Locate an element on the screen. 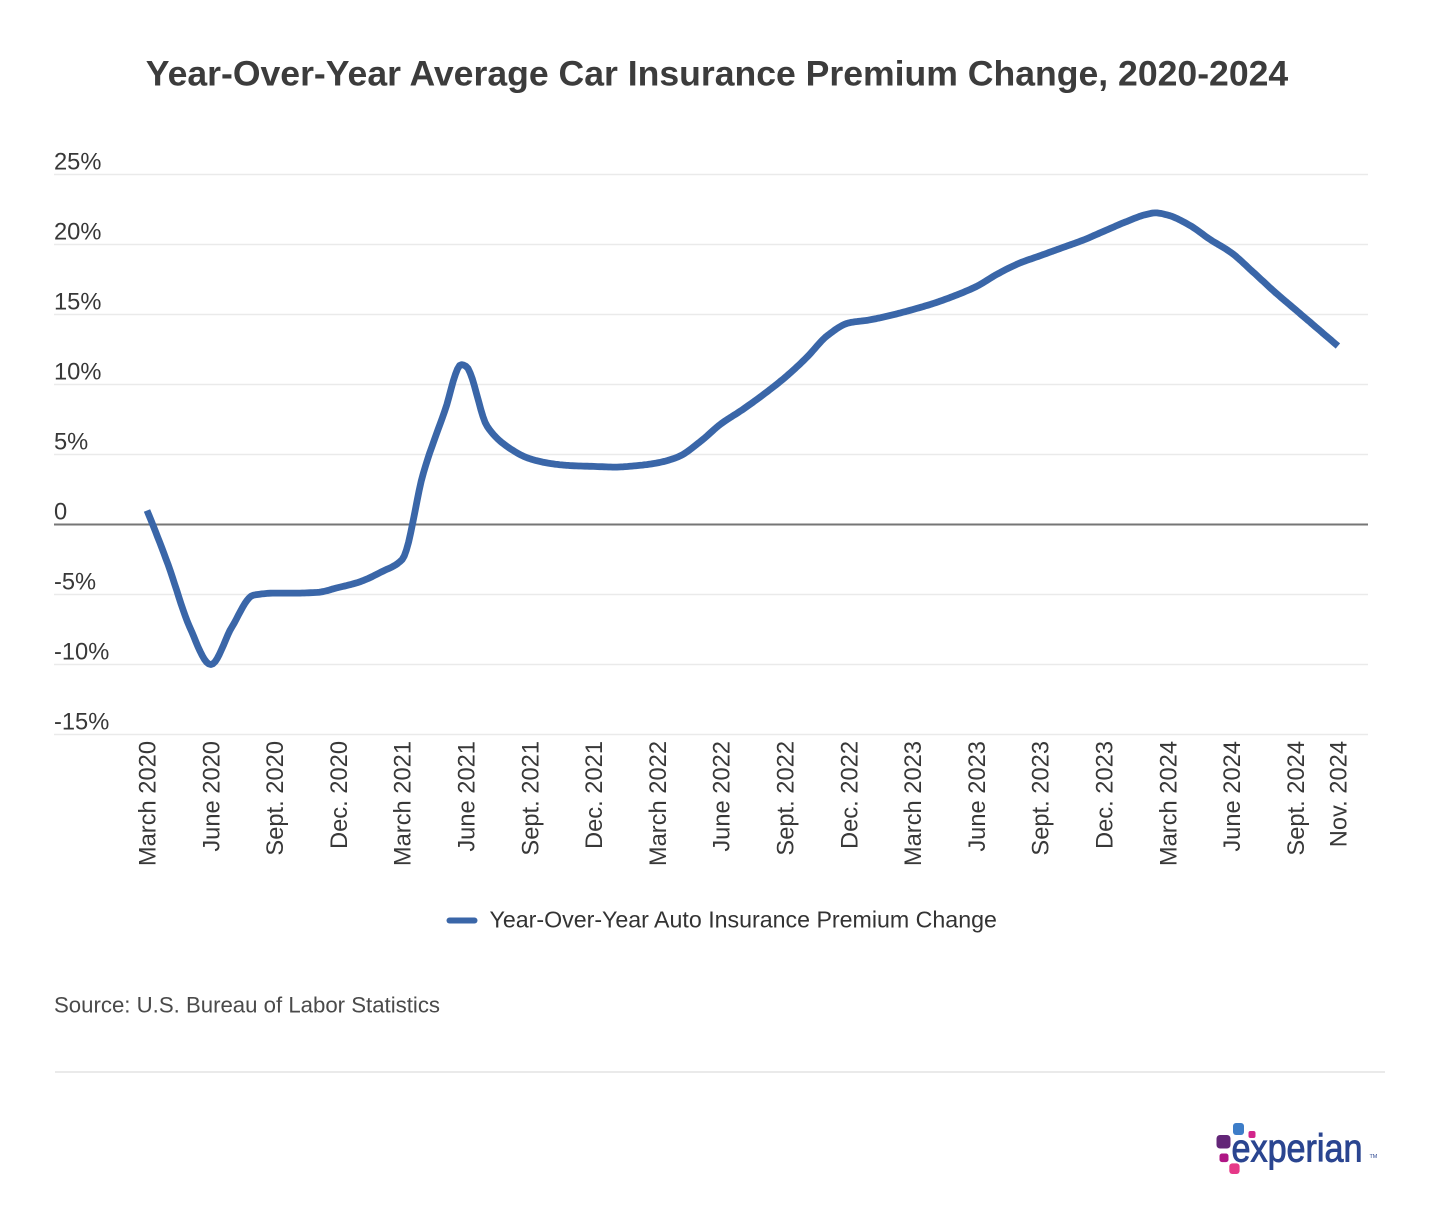  svg-text: June 2020 is located at coordinates (212, 796).